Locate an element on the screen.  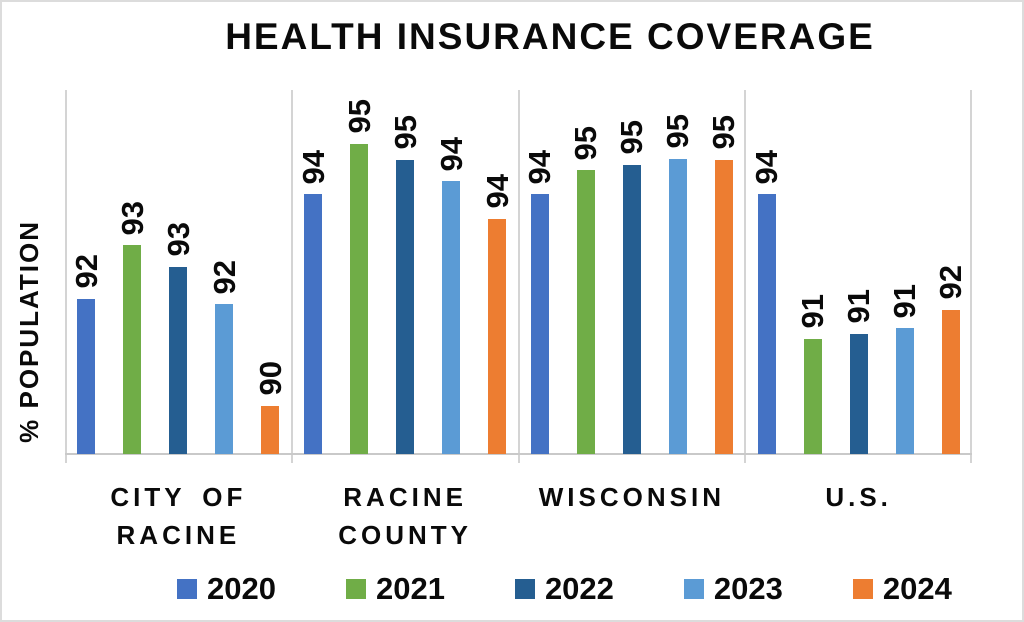
value-label-2020-racine-county: 94 is located at coordinates (313, 167).